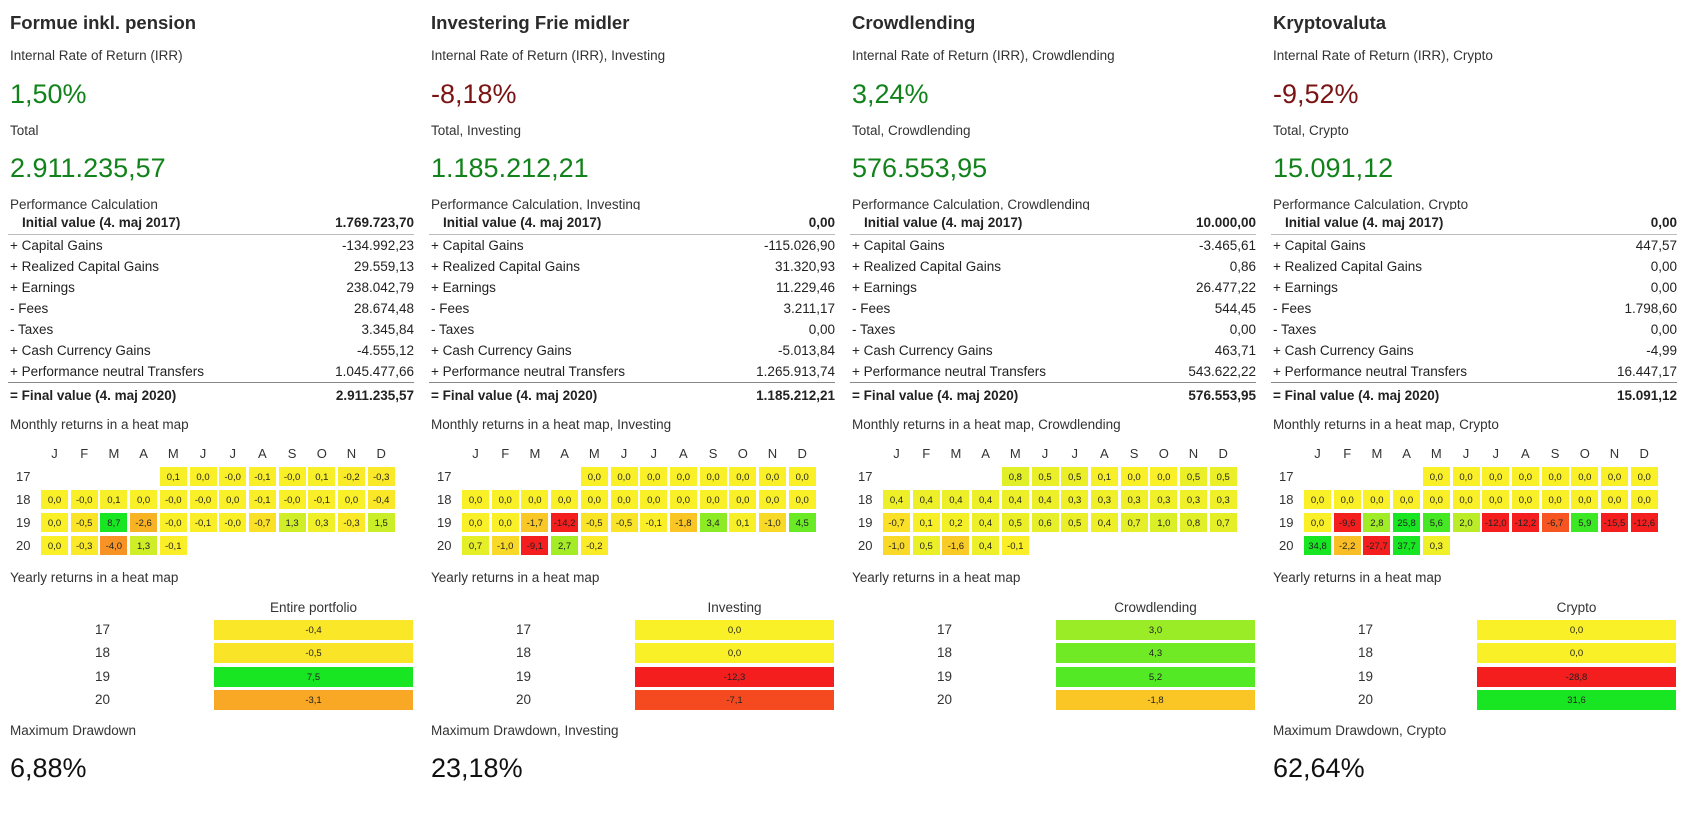  I want to click on heatmap-cell: -0,3, so click(381, 476).